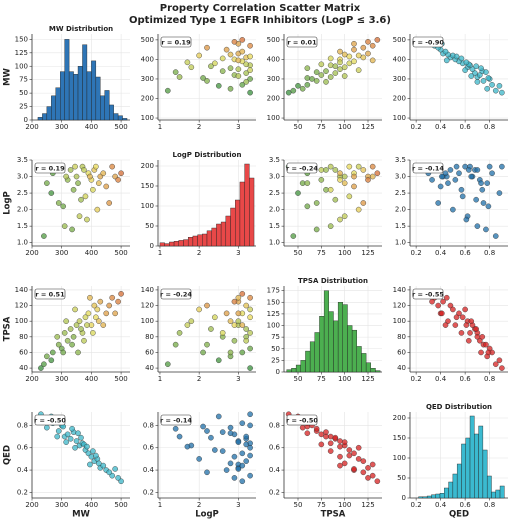 The height and width of the screenshot is (520, 520). I want to click on correlation-label: r = 0.19, so click(50, 169).